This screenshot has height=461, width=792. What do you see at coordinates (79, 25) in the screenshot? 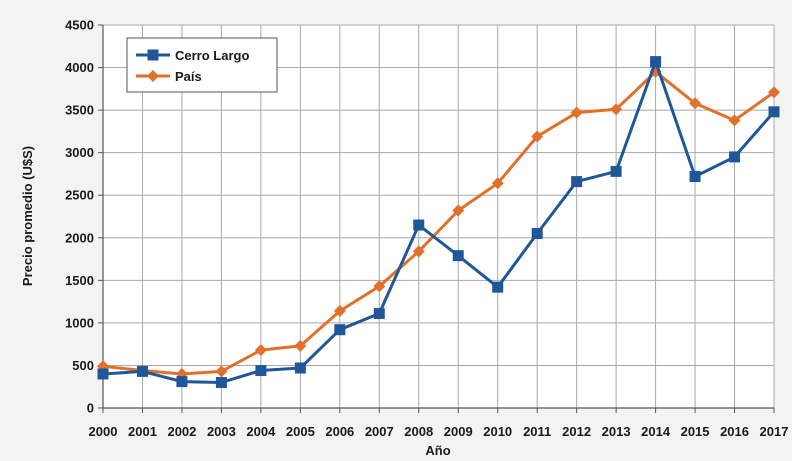
I see `y-tick-label: 4500` at bounding box center [79, 25].